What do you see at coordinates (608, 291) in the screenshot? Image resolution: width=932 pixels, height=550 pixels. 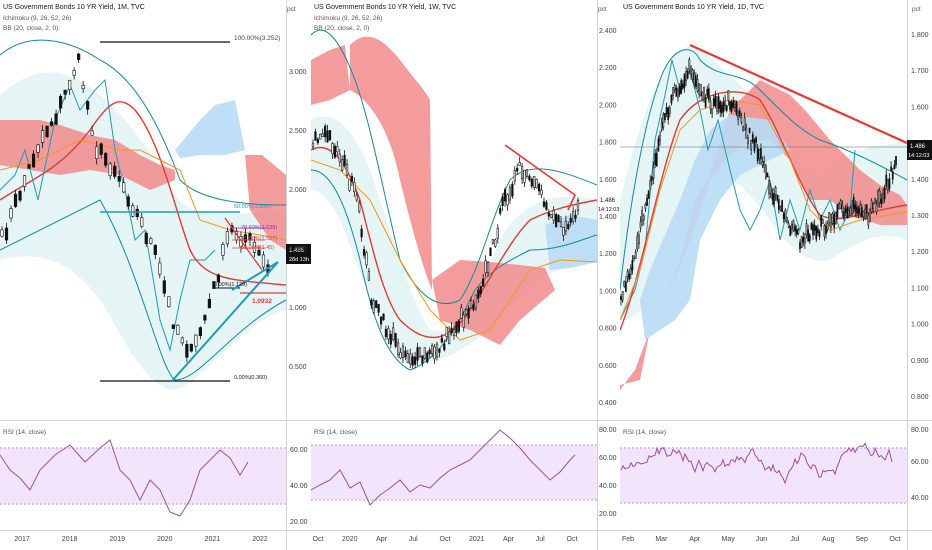 I see `y-tick-label: 1.000` at bounding box center [608, 291].